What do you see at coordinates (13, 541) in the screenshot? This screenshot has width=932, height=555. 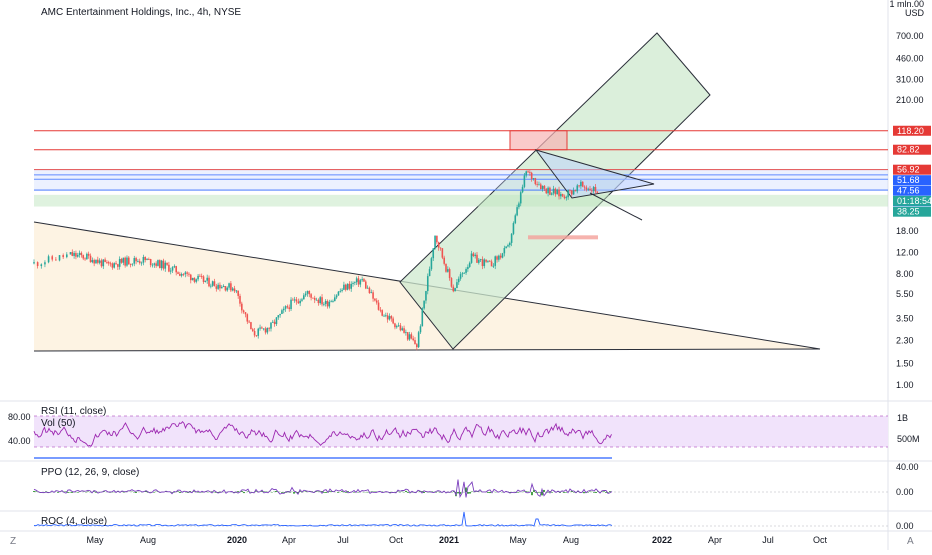 I see `timezone-icon: Z` at bounding box center [13, 541].